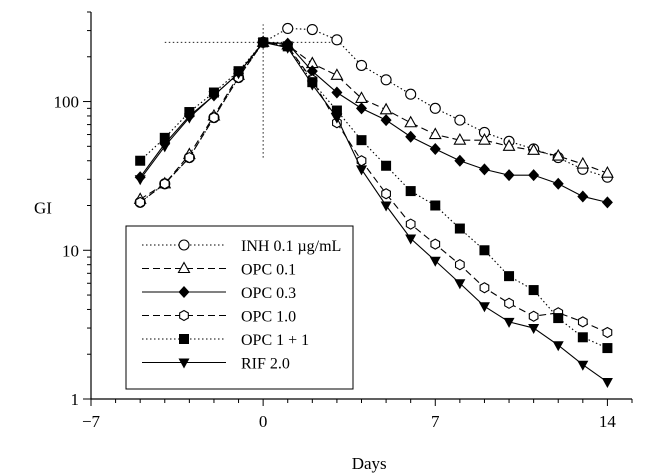 The image size is (649, 476). I want to click on y-tick-label: 1, so click(75, 399).